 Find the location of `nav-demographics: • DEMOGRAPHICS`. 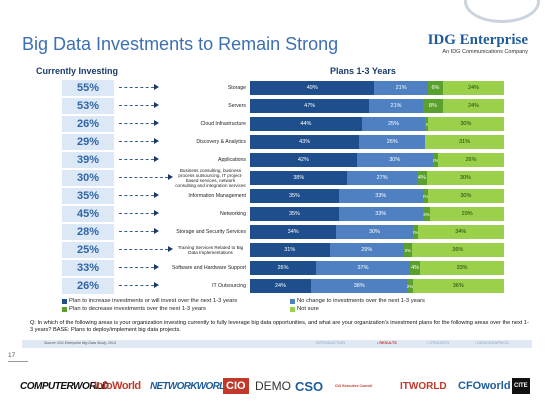

nav-demographics: • DEMOGRAPHICS is located at coordinates (492, 343).